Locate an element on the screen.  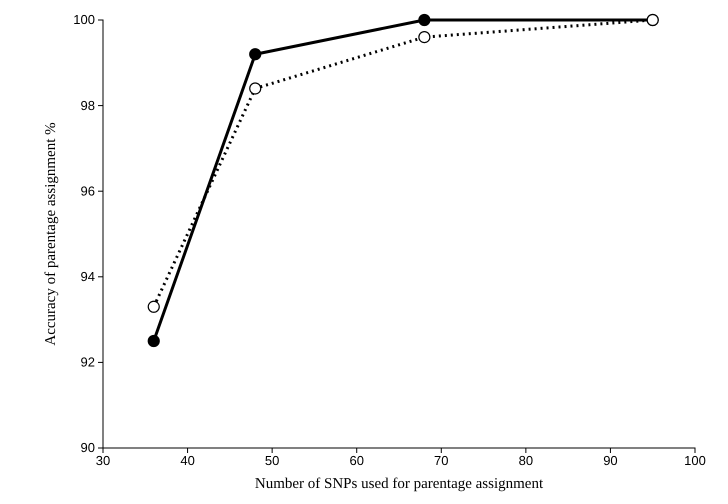
y-tick-label: 98 is located at coordinates (87, 105).